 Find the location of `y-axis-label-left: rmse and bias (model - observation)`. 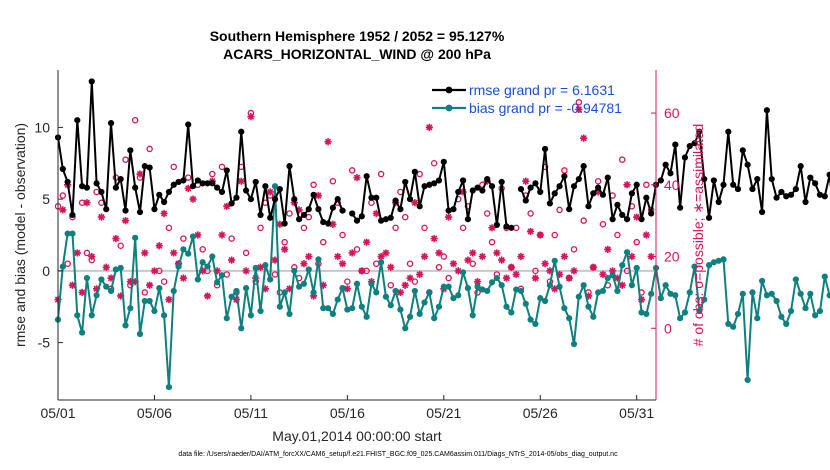

y-axis-label-left: rmse and bias (model - observation) is located at coordinates (20, 235).